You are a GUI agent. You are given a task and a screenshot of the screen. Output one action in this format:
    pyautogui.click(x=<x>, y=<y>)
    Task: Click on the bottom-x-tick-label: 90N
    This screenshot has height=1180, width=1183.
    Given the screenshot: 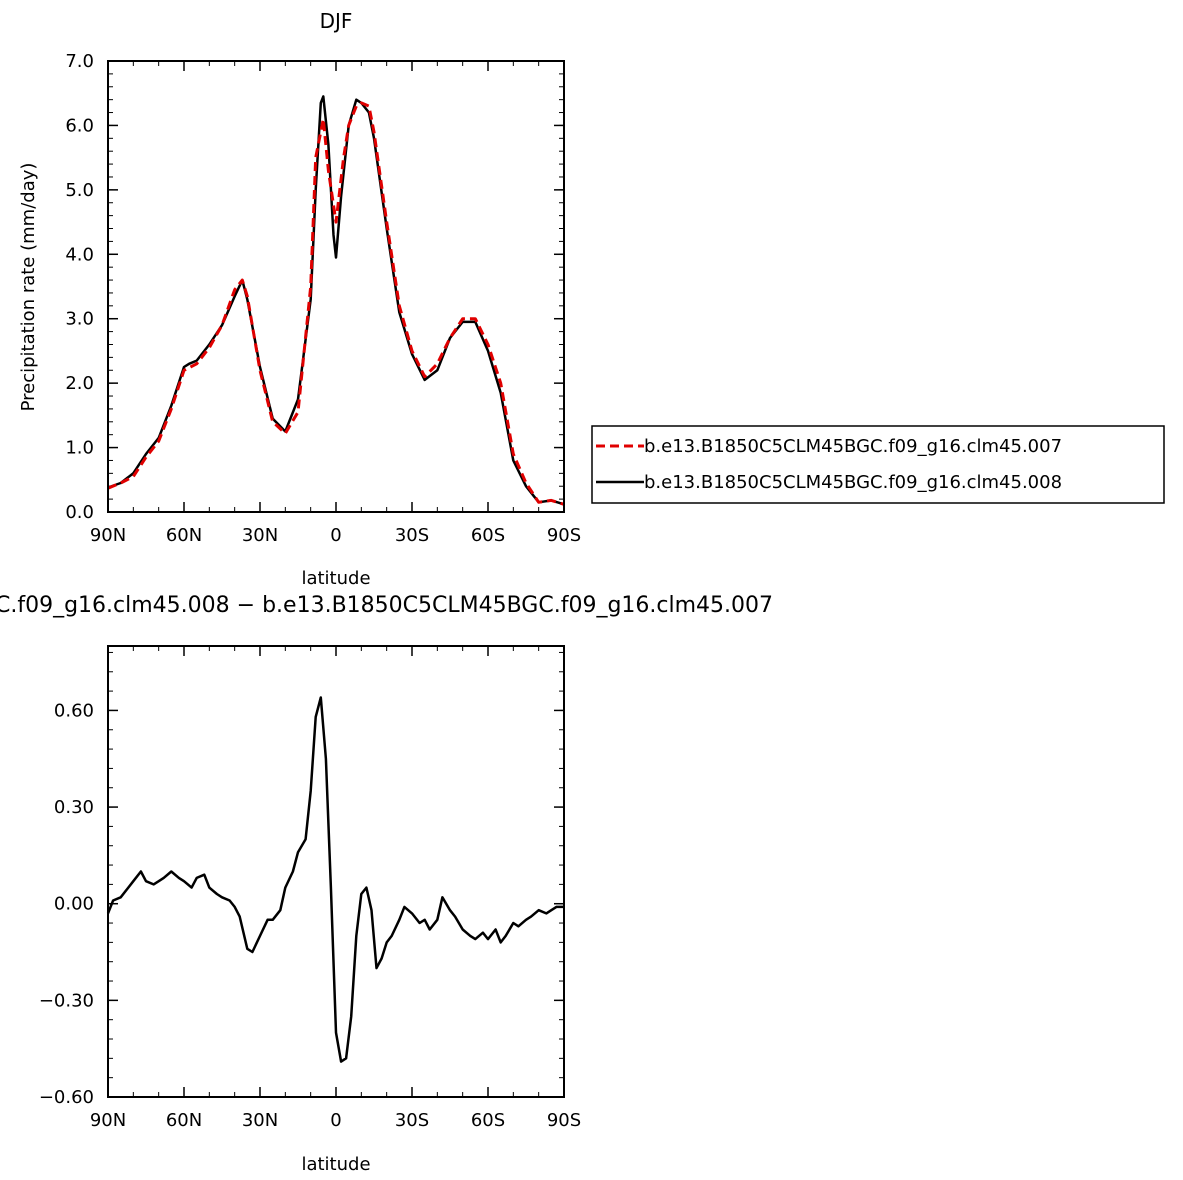 What is the action you would take?
    pyautogui.click(x=108, y=1120)
    